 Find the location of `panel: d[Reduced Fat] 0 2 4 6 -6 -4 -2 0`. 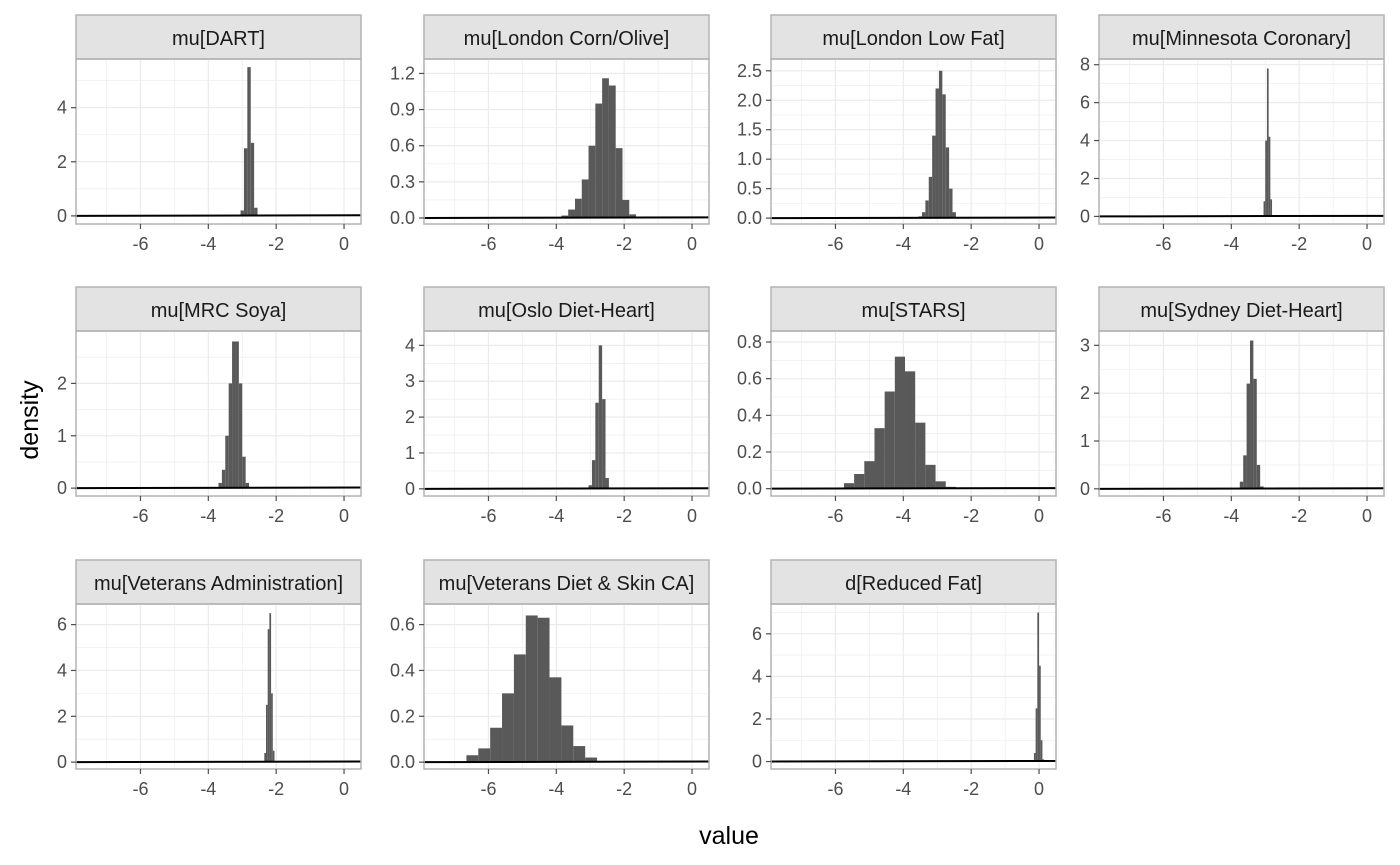

panel: d[Reduced Fat] 0 2 4 6 -6 -4 -2 0 is located at coordinates (904, 679).